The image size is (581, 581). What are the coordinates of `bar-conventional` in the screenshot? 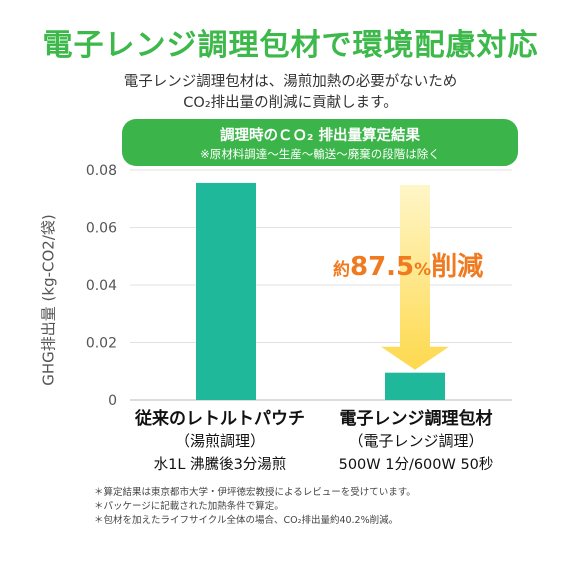 It's located at (226, 291).